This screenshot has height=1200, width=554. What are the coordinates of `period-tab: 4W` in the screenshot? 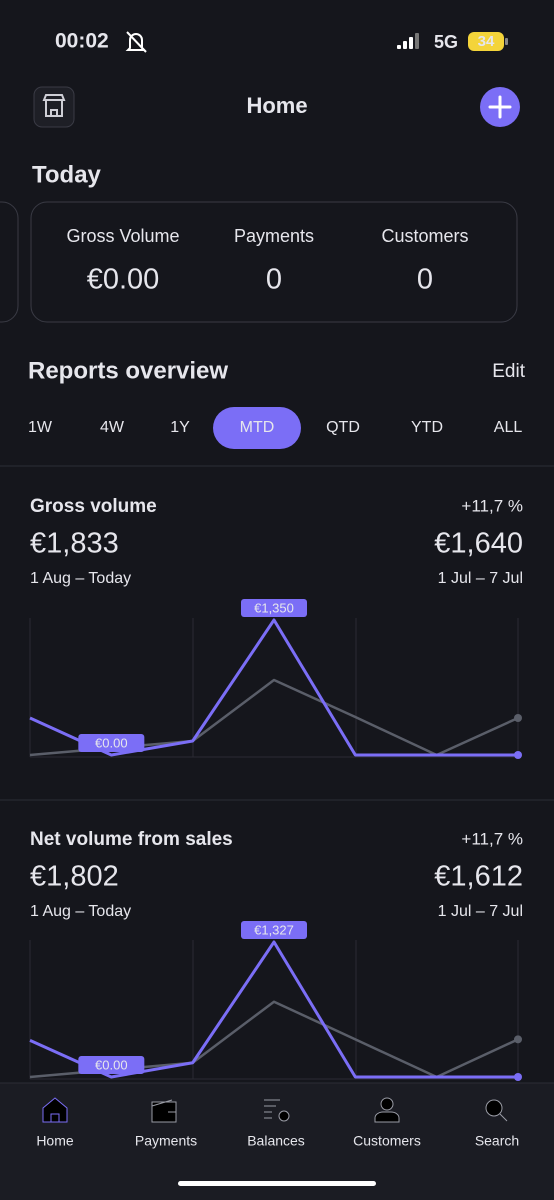 It's located at (112, 427).